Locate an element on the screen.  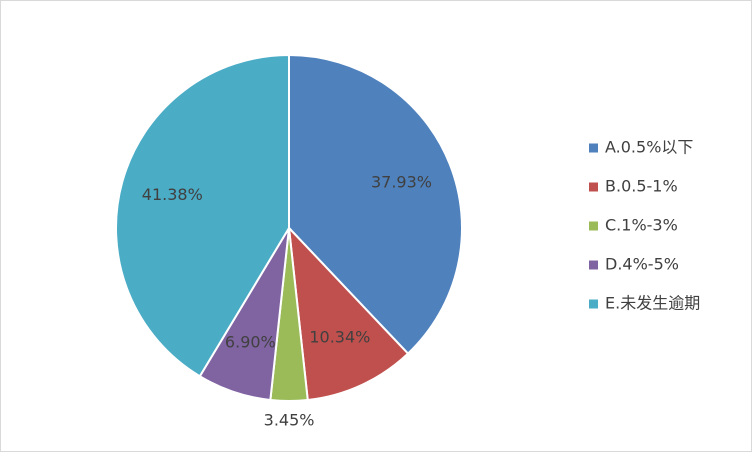
data-label: 6.90% is located at coordinates (250, 341).